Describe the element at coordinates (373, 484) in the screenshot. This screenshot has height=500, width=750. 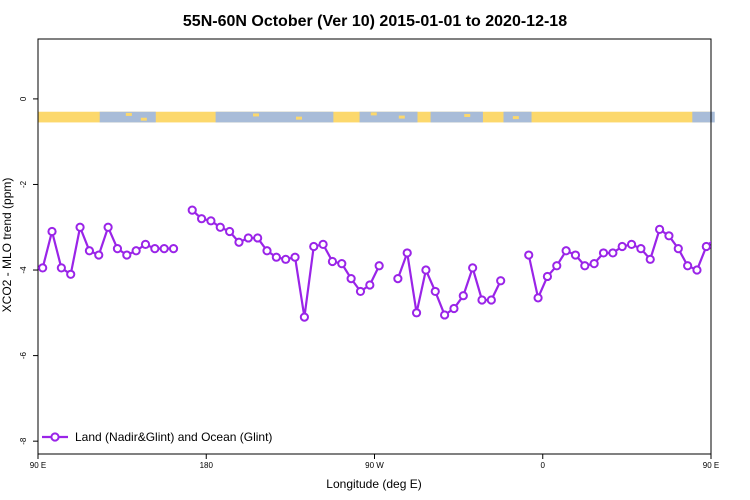
I see `x-axis-title: Longitude (deg E)` at that location.